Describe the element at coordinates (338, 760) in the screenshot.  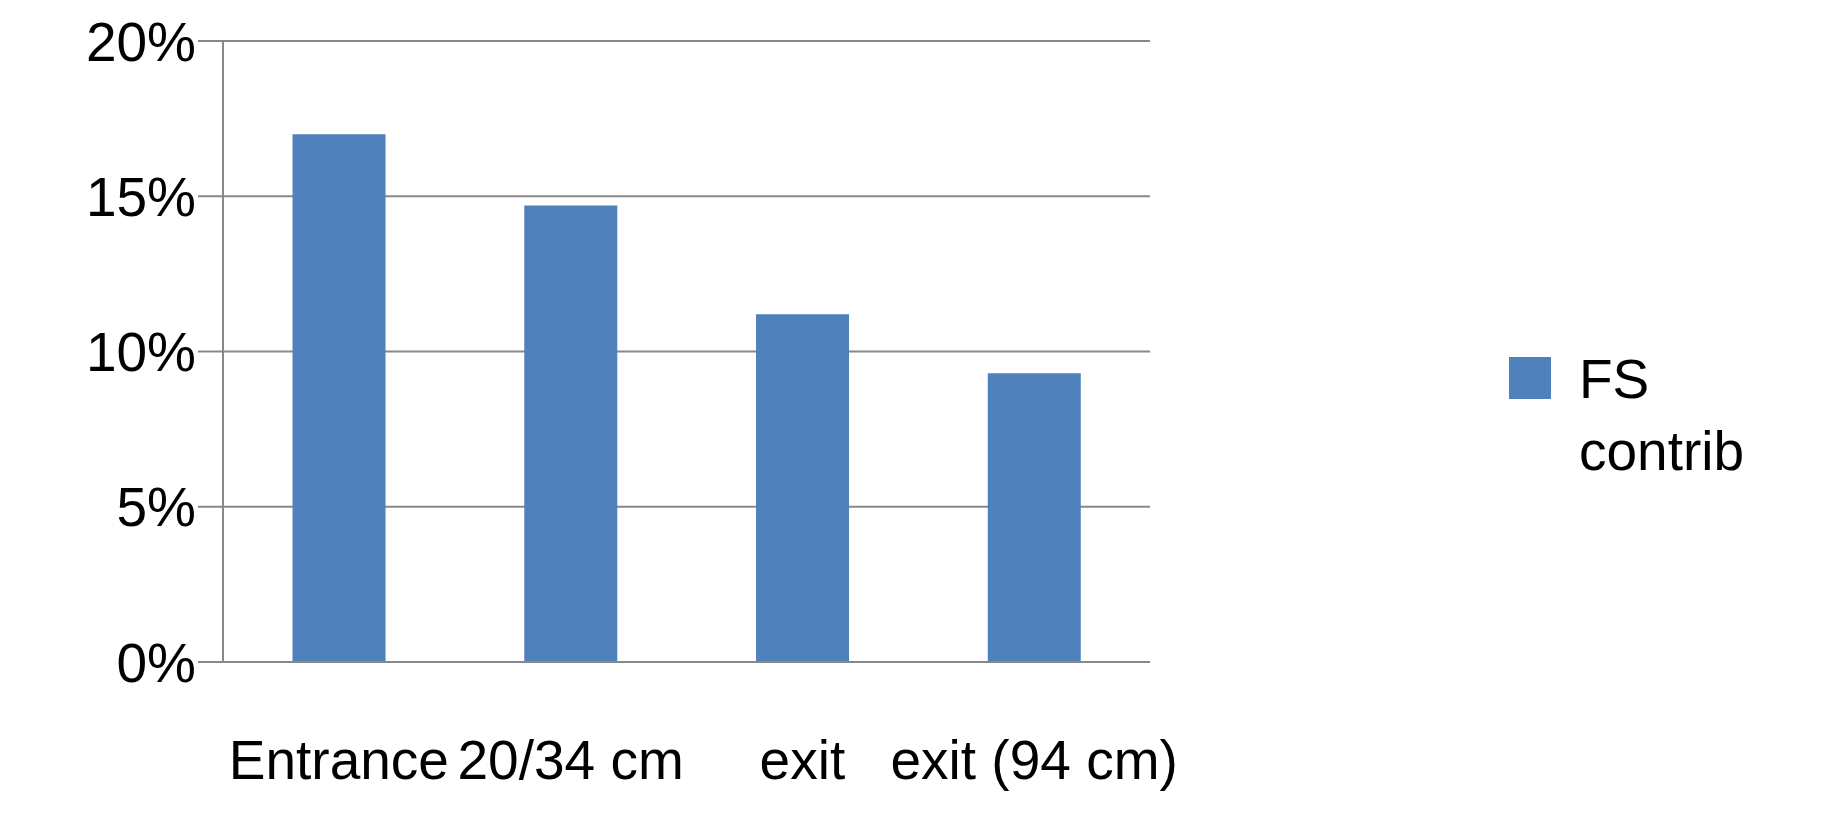
I see `x-tick-label: Entrance` at that location.